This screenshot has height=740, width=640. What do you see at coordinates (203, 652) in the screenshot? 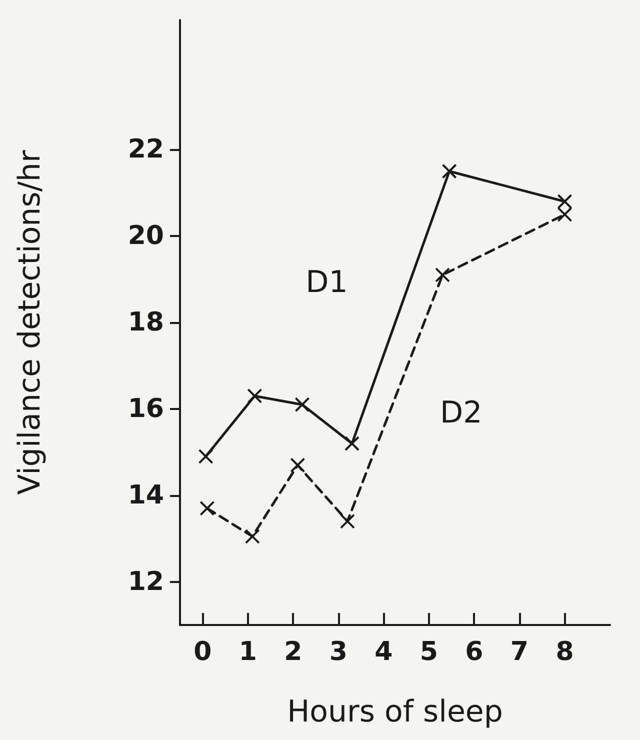
I see `x-tick-label: 0` at bounding box center [203, 652].